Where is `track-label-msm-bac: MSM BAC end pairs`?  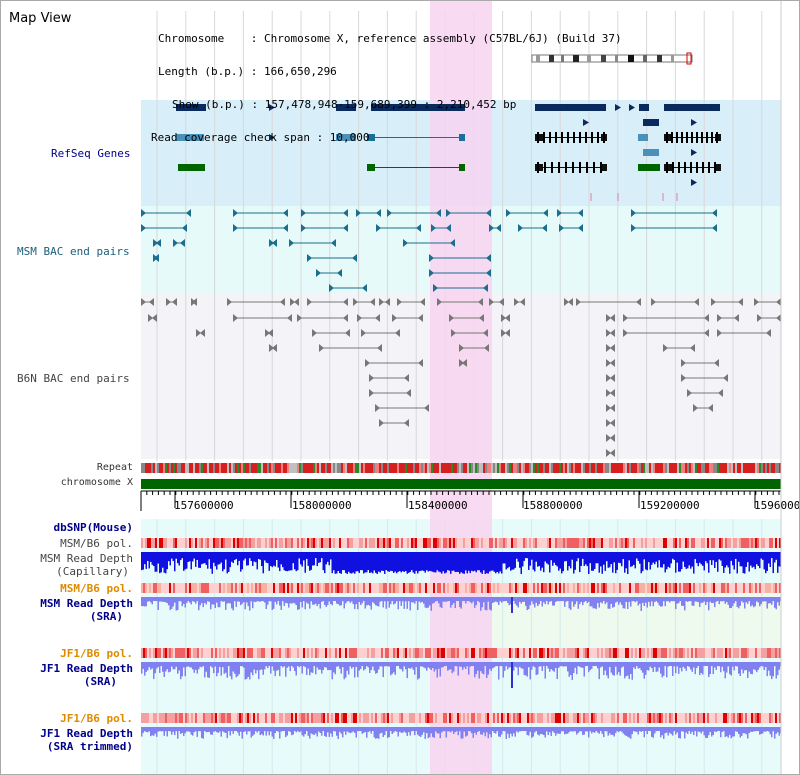 track-label-msm-bac: MSM BAC end pairs is located at coordinates (73, 251).